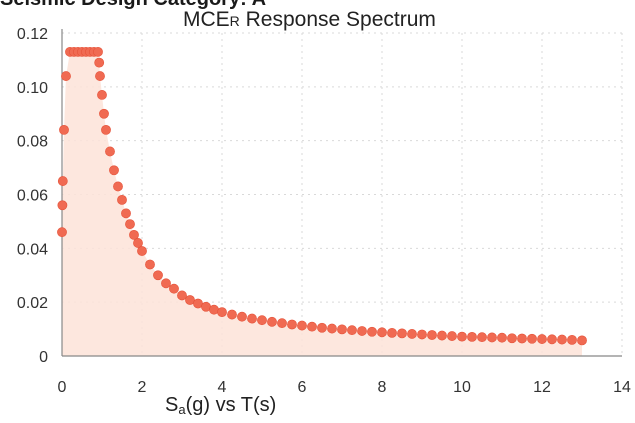 The height and width of the screenshot is (423, 635). Describe the element at coordinates (206, 19) in the screenshot. I see `chart-title-main: MCE` at that location.